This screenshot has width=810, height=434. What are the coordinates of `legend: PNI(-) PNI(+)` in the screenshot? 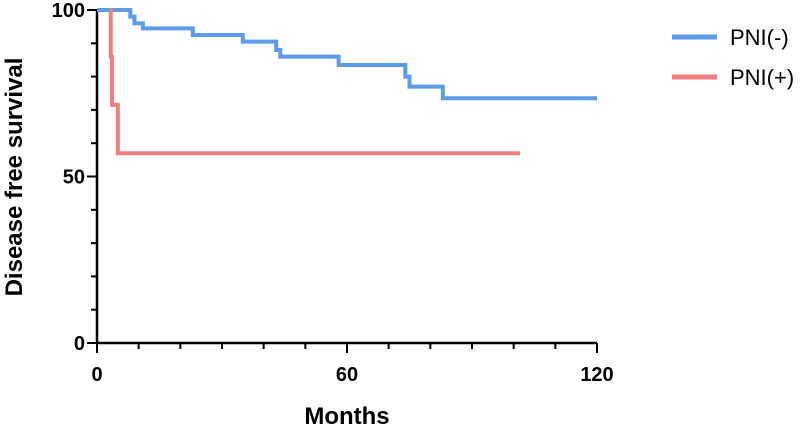 It's located at (733, 57).